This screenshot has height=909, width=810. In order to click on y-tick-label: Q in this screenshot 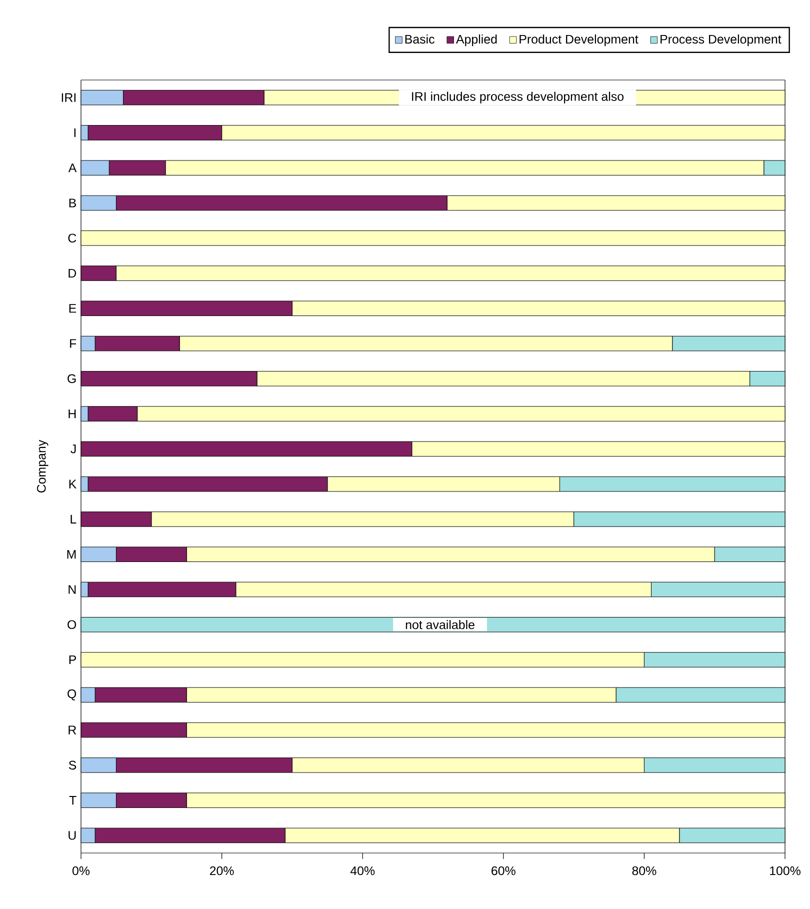, I will do `click(72, 694)`.